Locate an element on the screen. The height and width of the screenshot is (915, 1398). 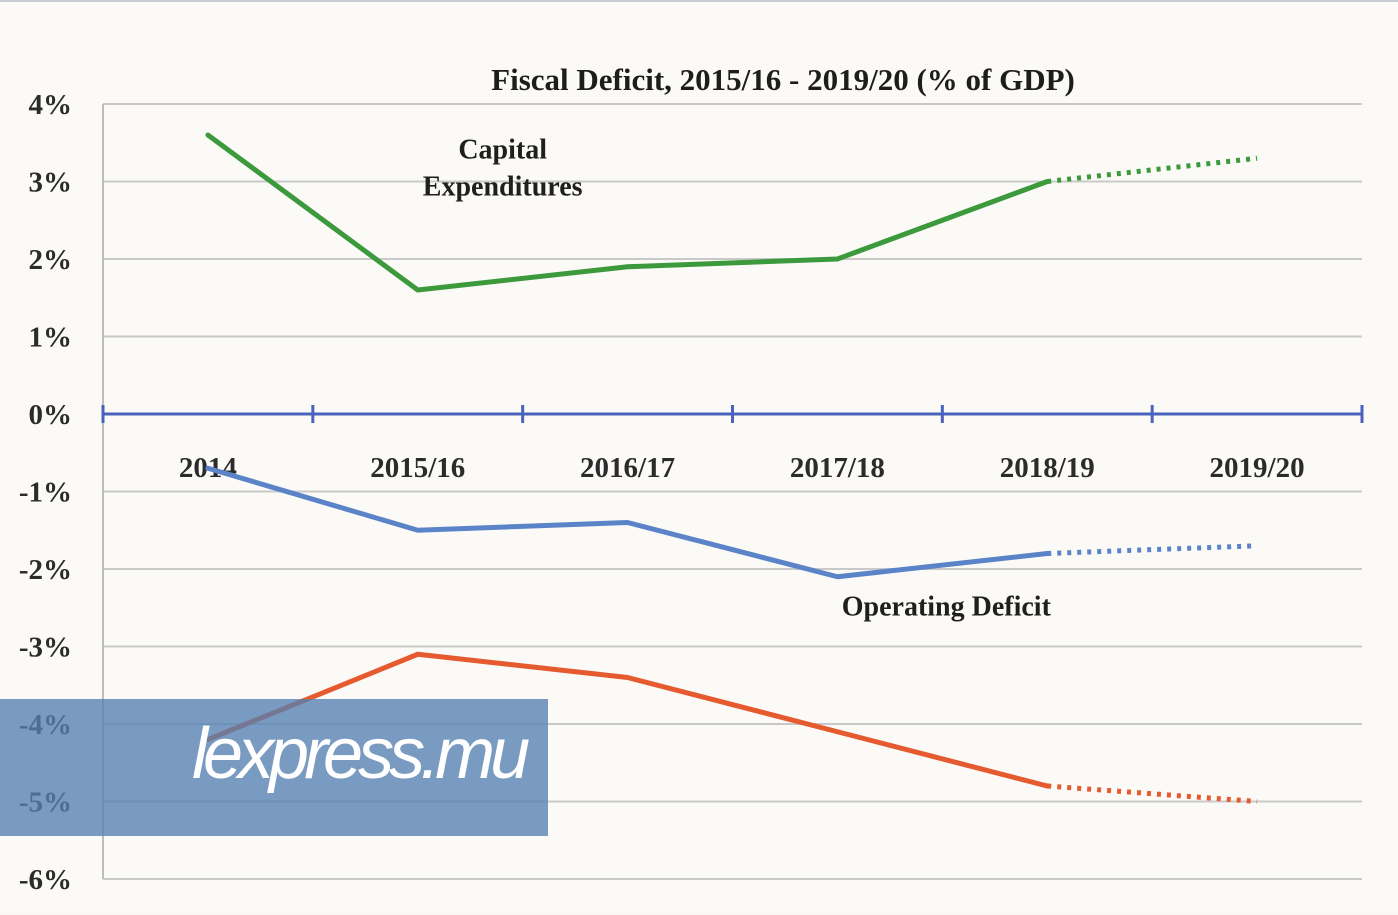
operating-deficit-label: Operating Deficit is located at coordinates (947, 607).